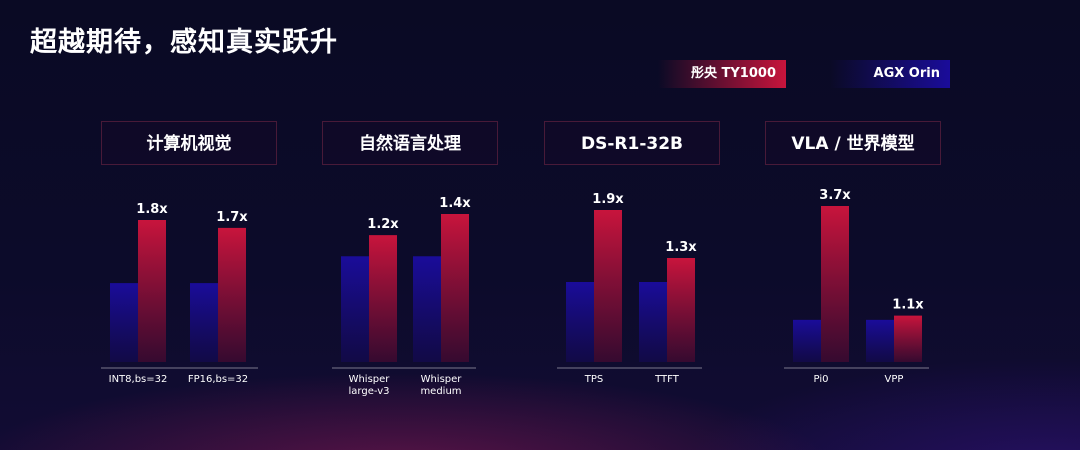 The height and width of the screenshot is (450, 1080). I want to click on legend-agx-orin: AGX Orin, so click(890, 74).